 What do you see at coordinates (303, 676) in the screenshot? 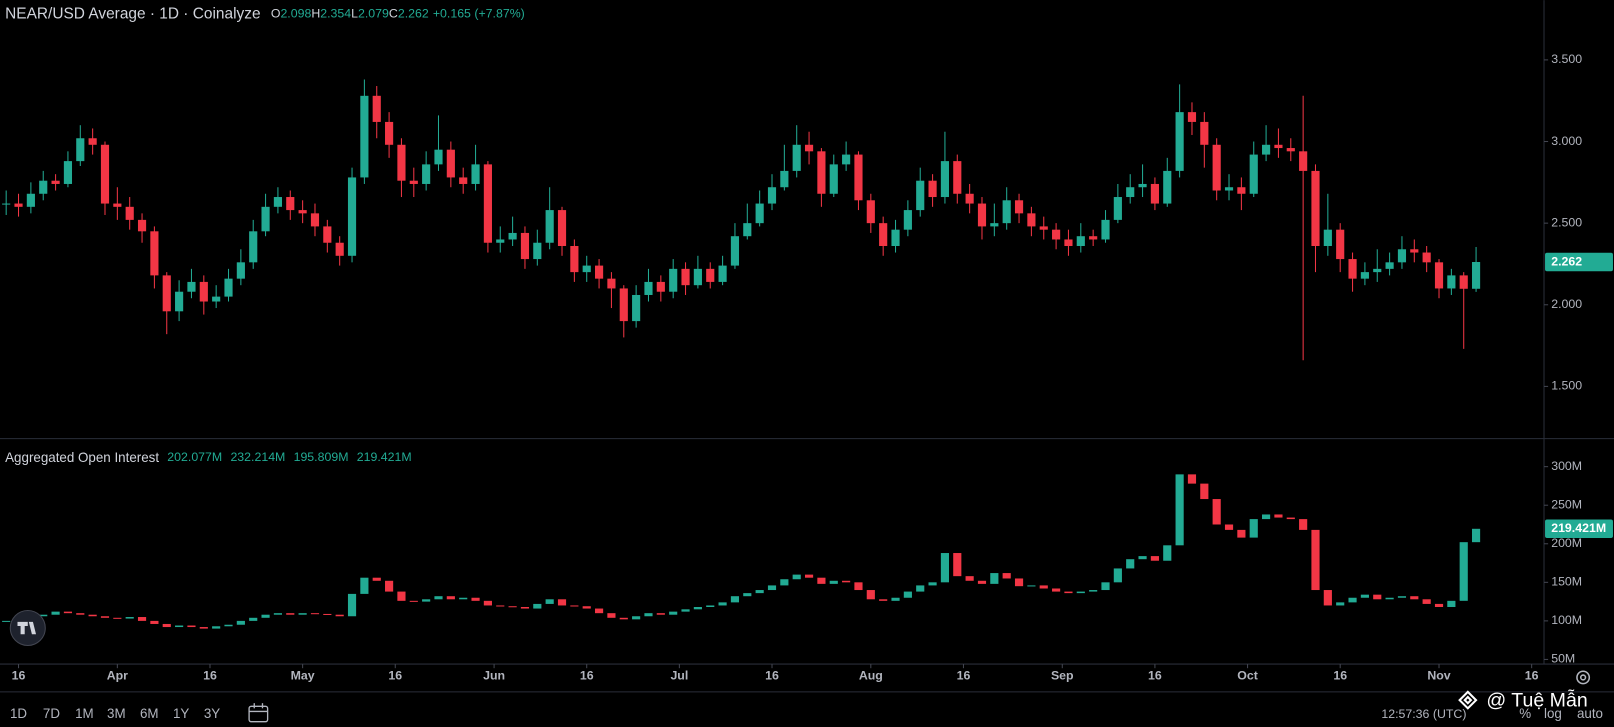
I see `x-tick-label: May` at bounding box center [303, 676].